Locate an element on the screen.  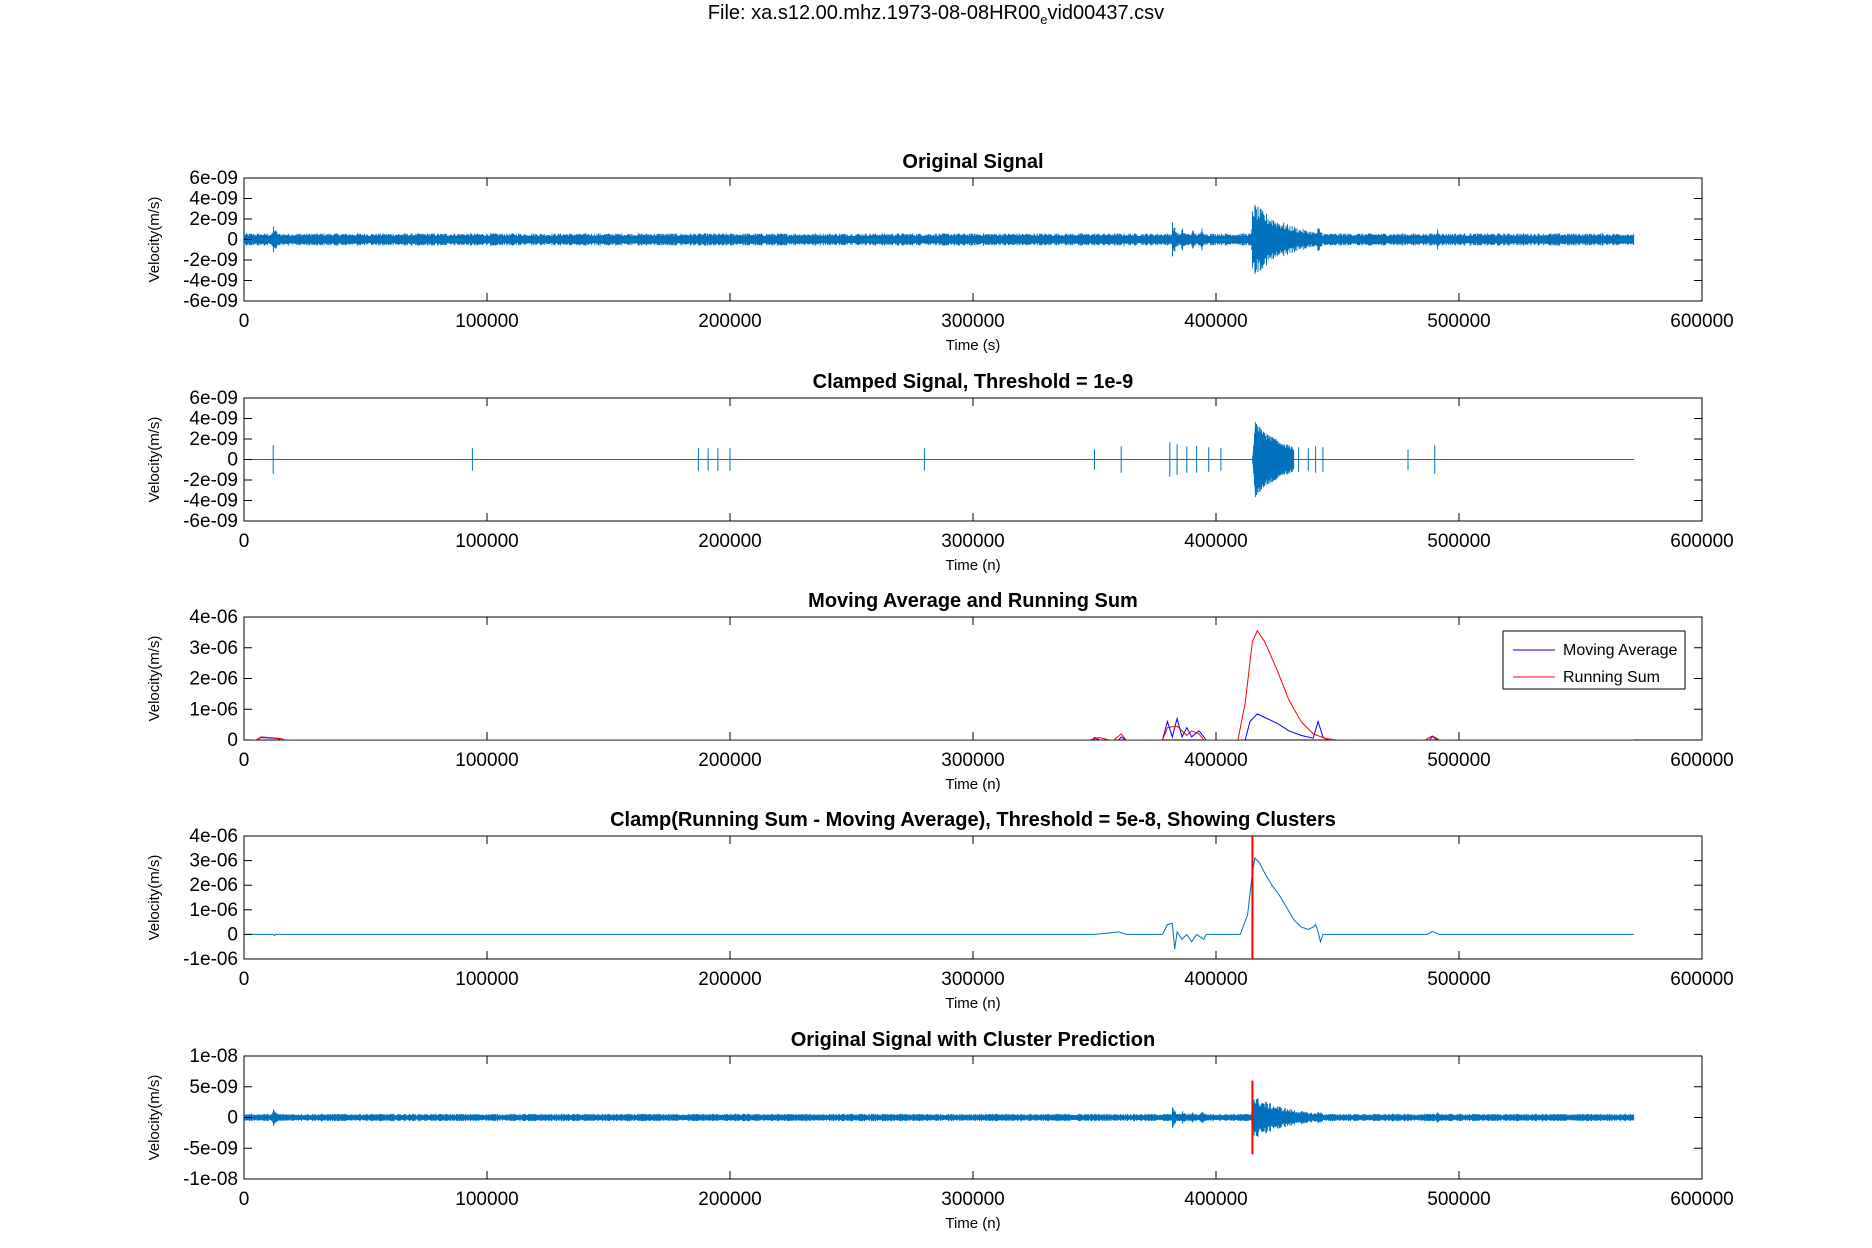
figure-title-subscript: e is located at coordinates (1044, 19).